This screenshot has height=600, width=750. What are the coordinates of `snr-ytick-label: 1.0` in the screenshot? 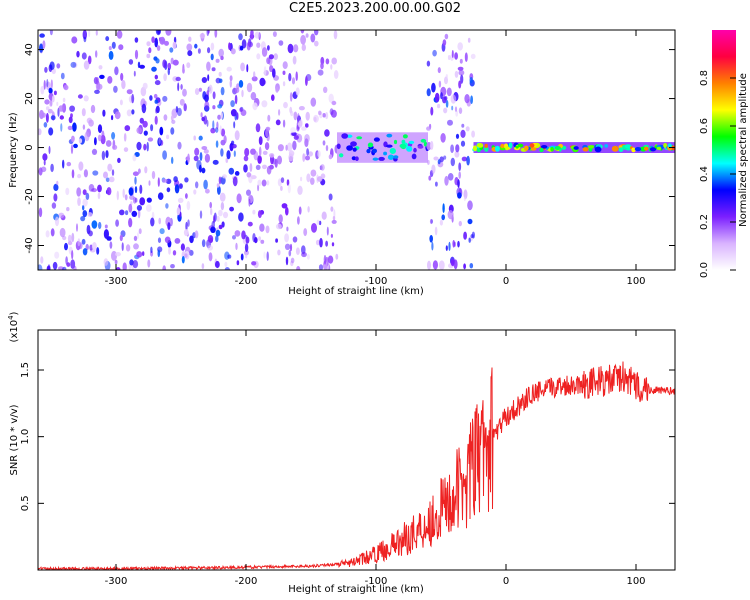 It's located at (25, 437).